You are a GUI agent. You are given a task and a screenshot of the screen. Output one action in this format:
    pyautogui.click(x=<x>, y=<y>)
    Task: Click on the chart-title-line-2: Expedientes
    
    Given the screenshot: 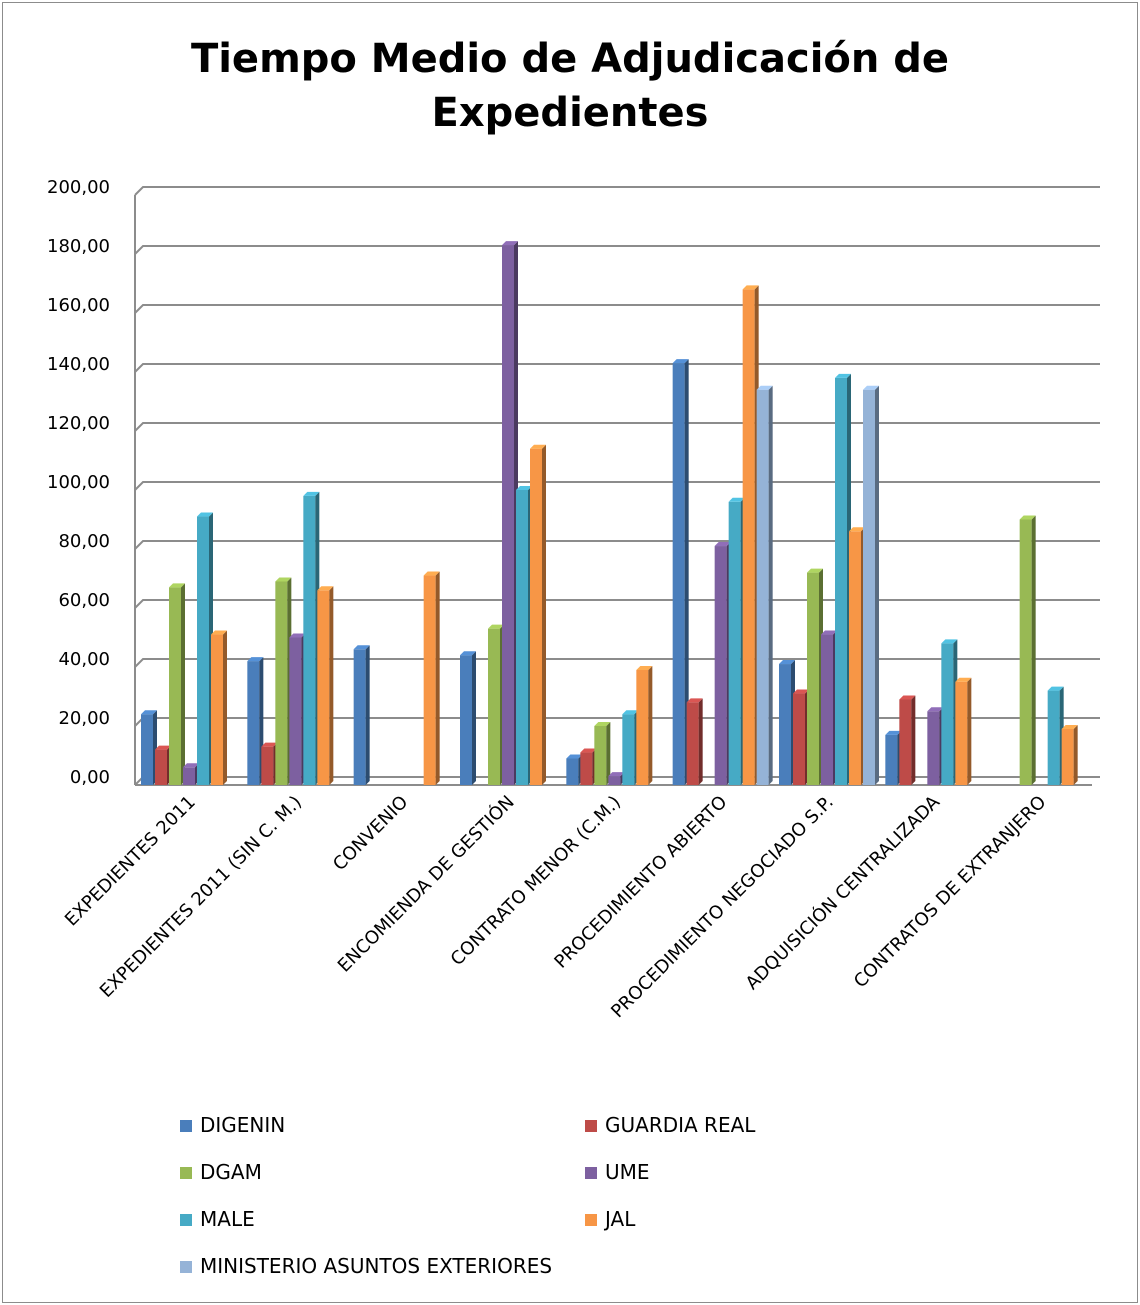 What is the action you would take?
    pyautogui.click(x=570, y=113)
    